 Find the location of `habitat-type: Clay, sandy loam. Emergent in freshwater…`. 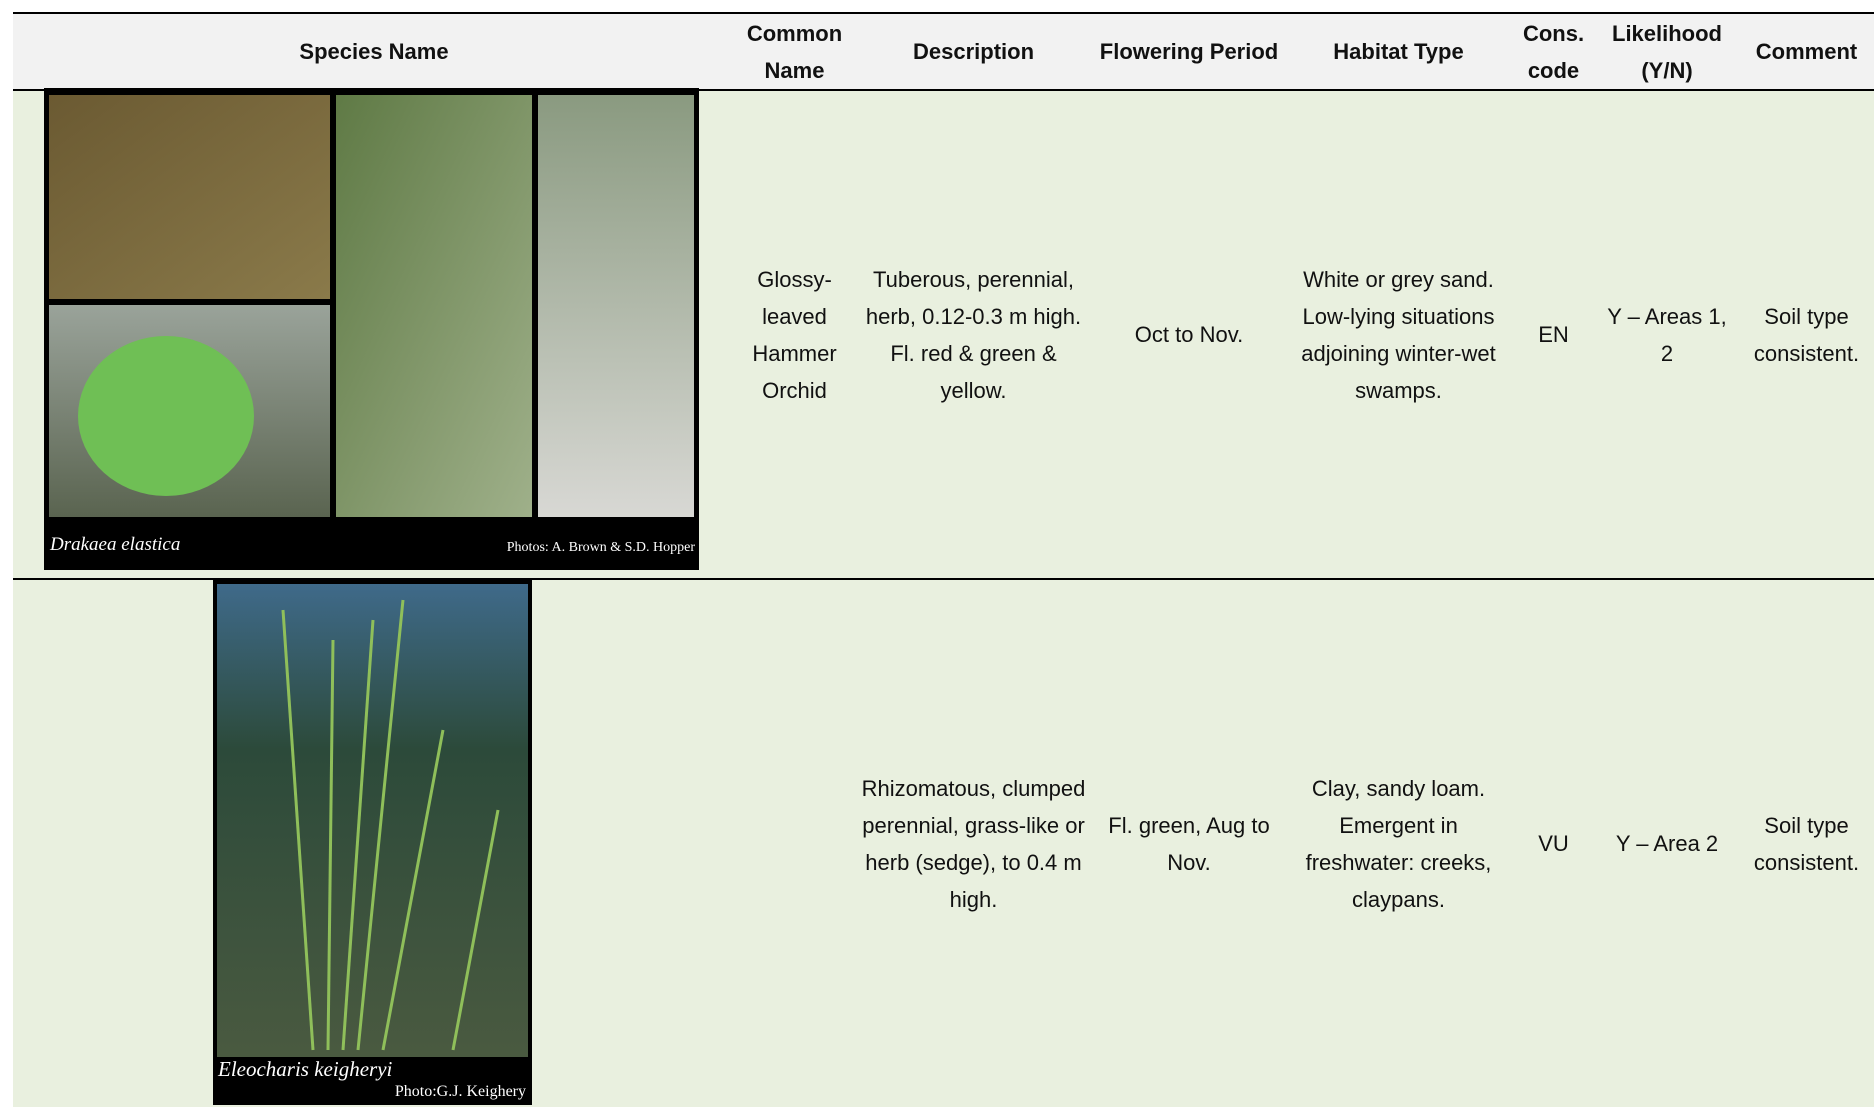

habitat-type: Clay, sandy loam. Emergent in freshwater… is located at coordinates (1398, 843).